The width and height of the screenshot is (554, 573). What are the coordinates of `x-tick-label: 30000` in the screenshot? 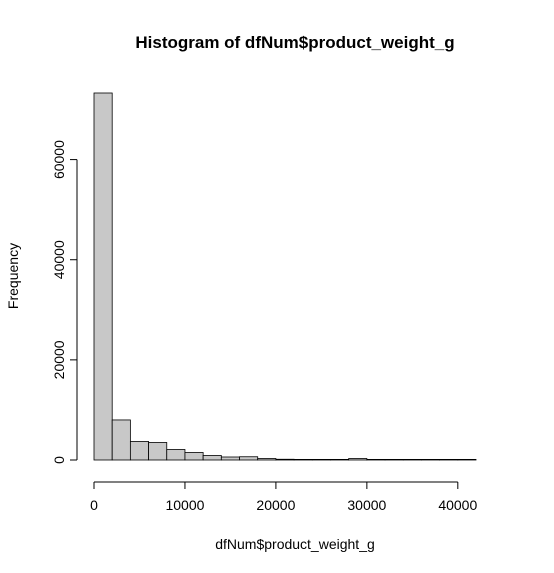 It's located at (366, 505).